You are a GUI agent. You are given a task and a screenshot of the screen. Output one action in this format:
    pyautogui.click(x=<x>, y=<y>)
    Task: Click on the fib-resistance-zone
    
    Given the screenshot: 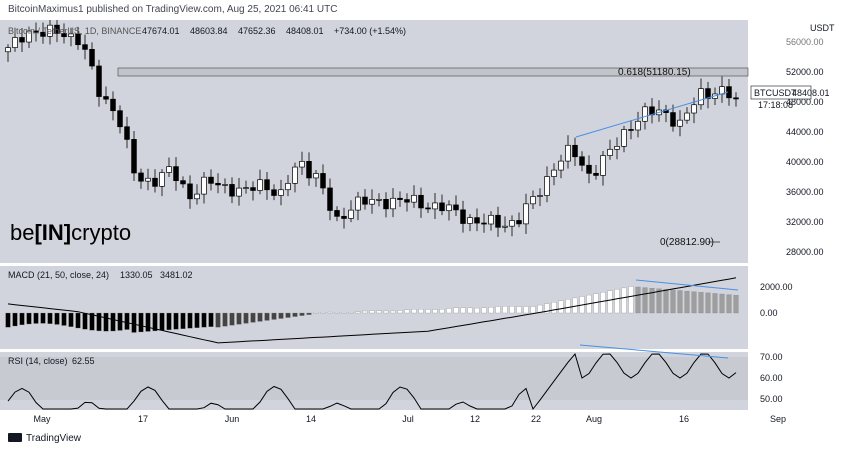 What is the action you would take?
    pyautogui.click(x=433, y=72)
    